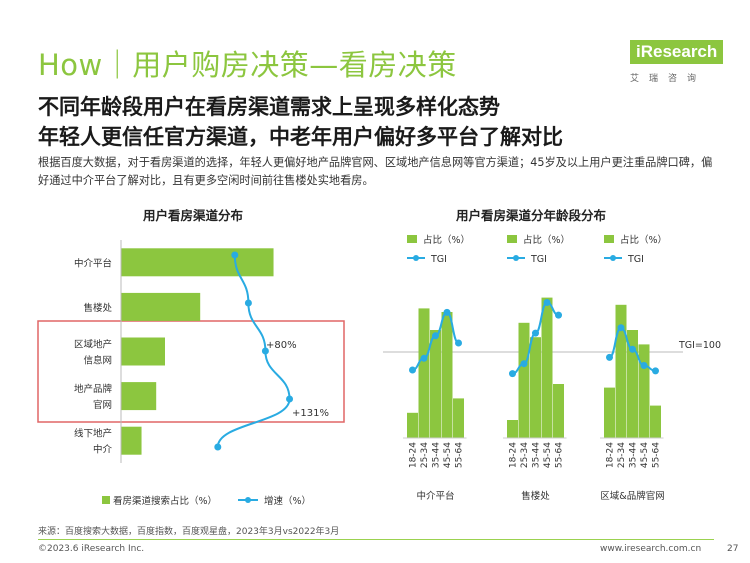 The height and width of the screenshot is (563, 750). Describe the element at coordinates (97, 308) in the screenshot. I see `category-label-2: 售楼处` at that location.